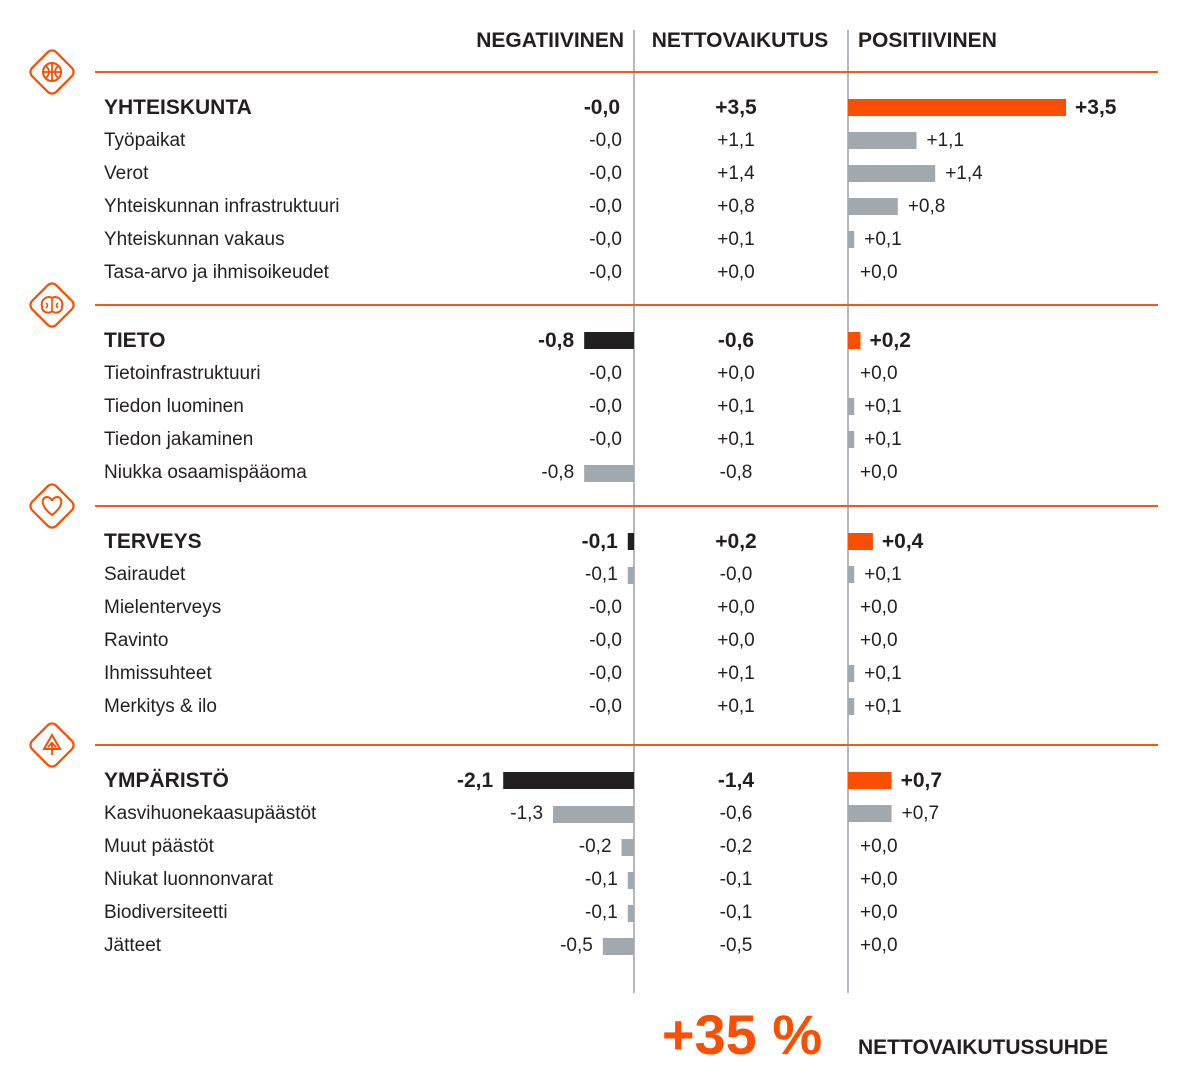  I want to click on item-label: Niukat luonnonvarat, so click(189, 879).